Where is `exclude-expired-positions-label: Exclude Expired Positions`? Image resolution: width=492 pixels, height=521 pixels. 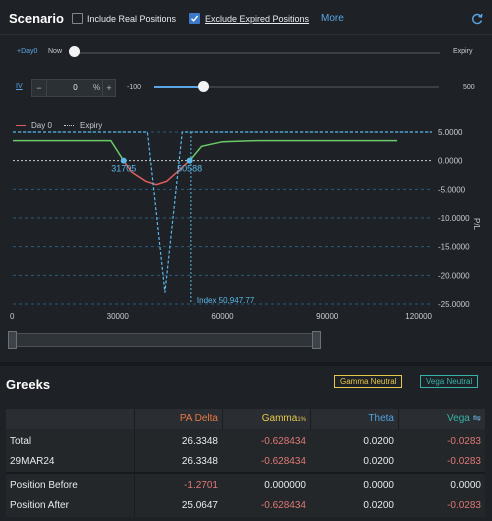 exclude-expired-positions-label: Exclude Expired Positions is located at coordinates (257, 19).